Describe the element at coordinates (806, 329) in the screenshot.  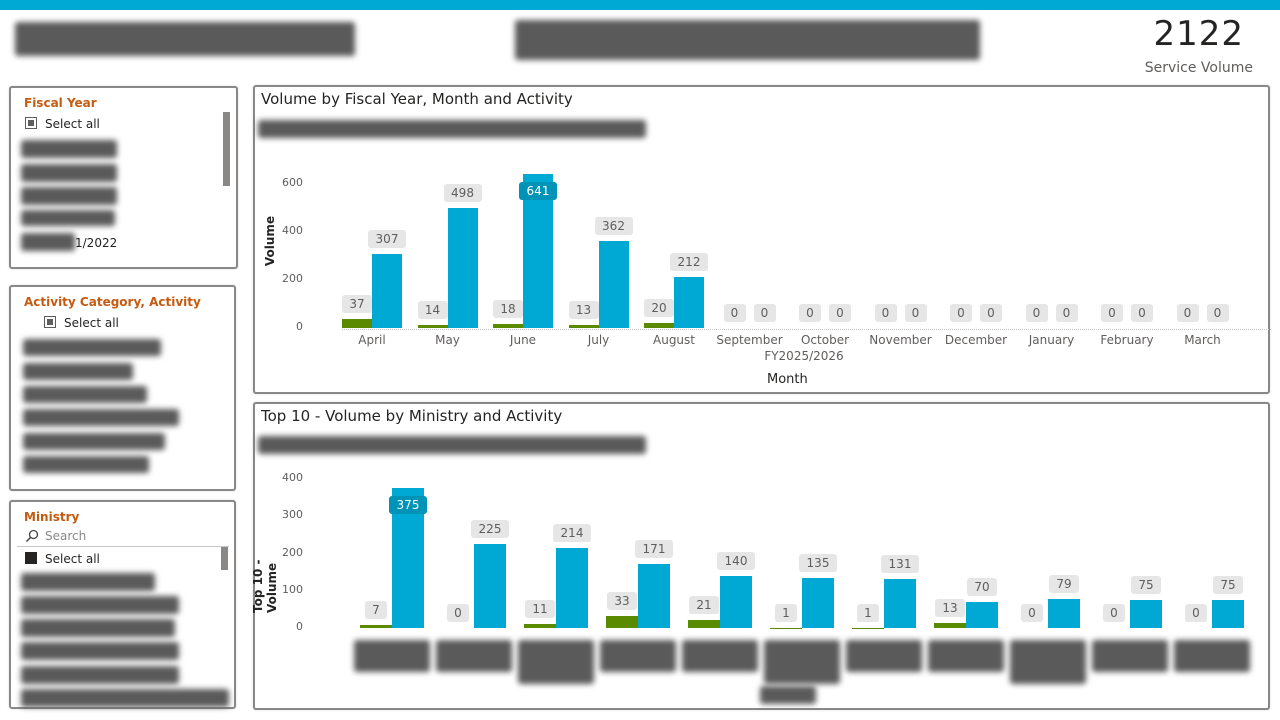
I see `x-axis-line` at that location.